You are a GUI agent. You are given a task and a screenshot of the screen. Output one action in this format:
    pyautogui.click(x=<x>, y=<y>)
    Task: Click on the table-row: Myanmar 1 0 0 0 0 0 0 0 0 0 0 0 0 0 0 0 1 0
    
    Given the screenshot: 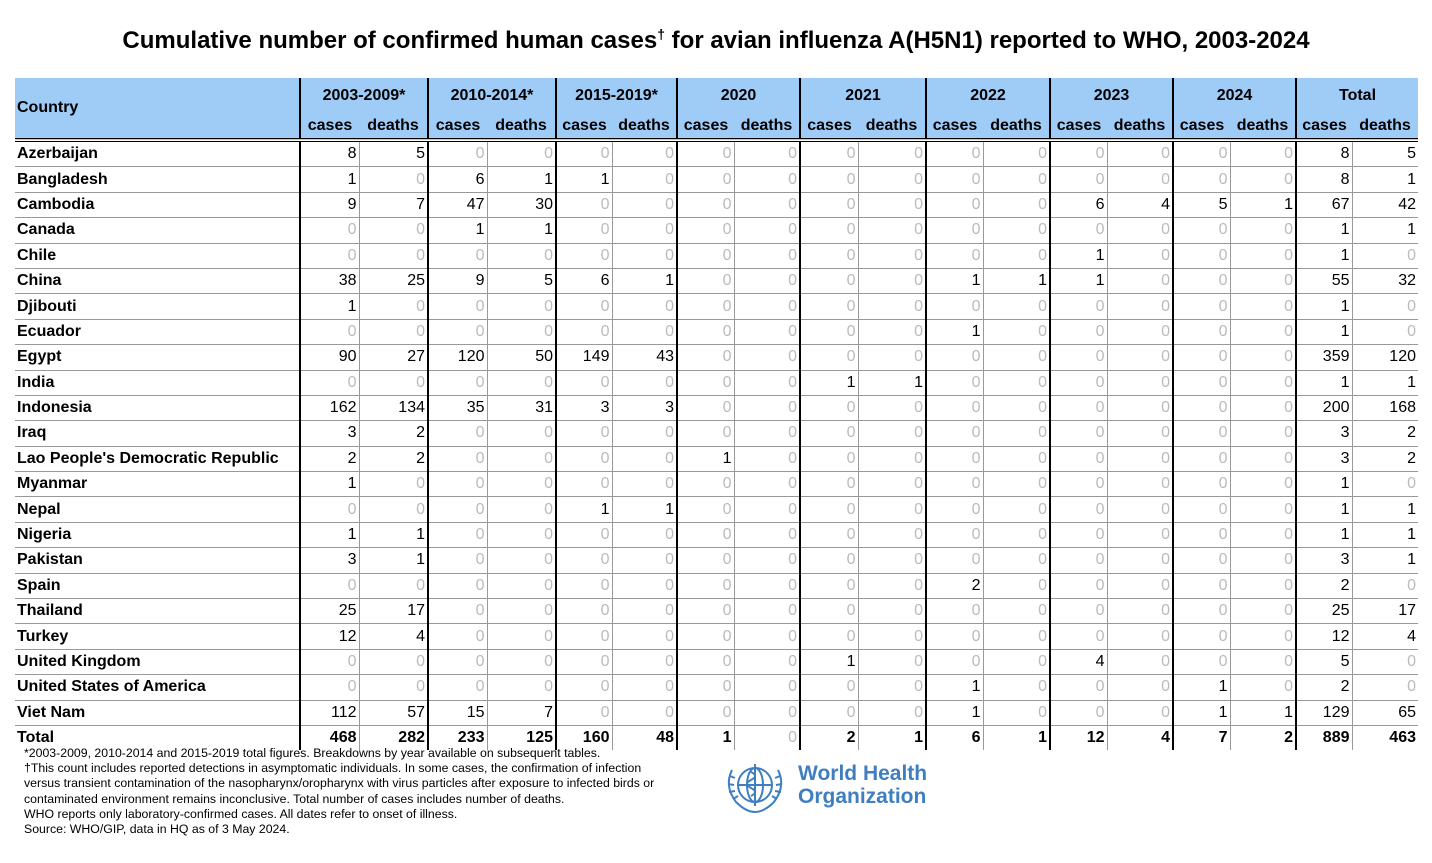 What is the action you would take?
    pyautogui.click(x=716, y=484)
    